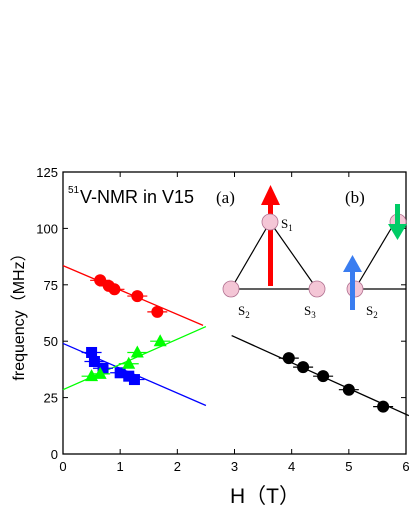 Image resolution: width=409 pixels, height=529 pixels. What do you see at coordinates (231, 289) in the screenshot?
I see `spin-site-s2` at bounding box center [231, 289].